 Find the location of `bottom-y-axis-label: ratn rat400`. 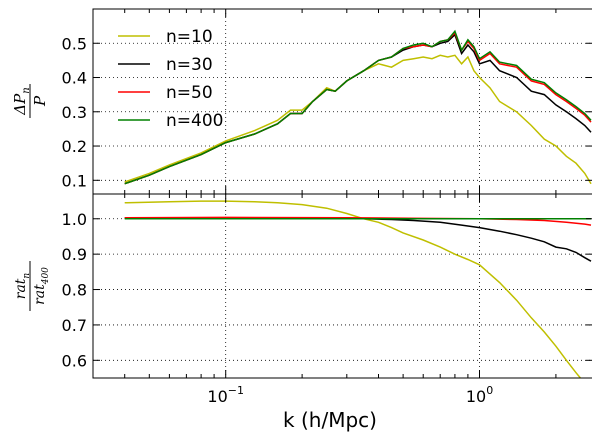

bottom-y-axis-label: ratn rat400 is located at coordinates (32, 286).